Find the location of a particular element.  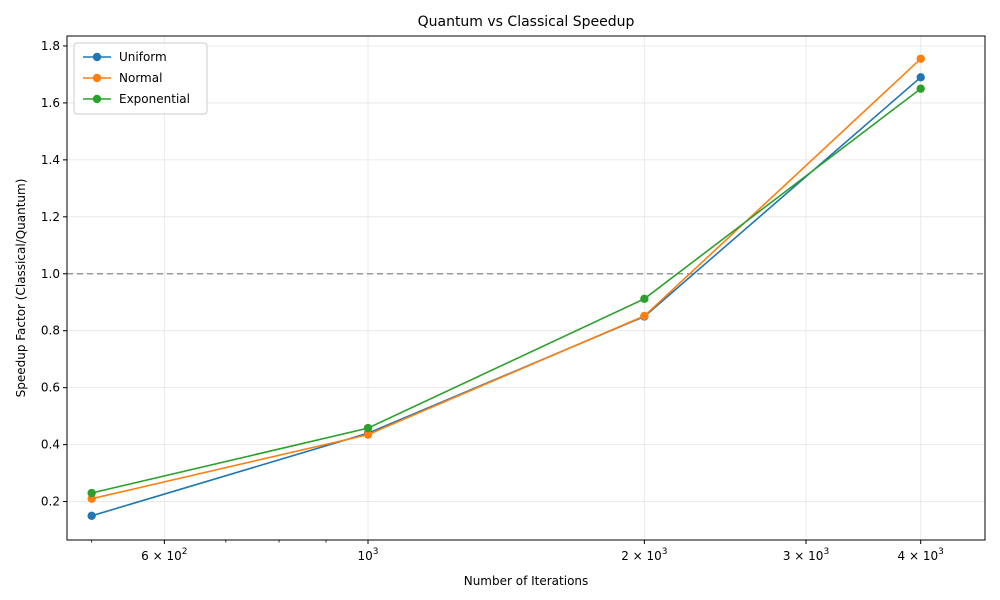

x-tick-label: 2 × 10³ is located at coordinates (644, 555).